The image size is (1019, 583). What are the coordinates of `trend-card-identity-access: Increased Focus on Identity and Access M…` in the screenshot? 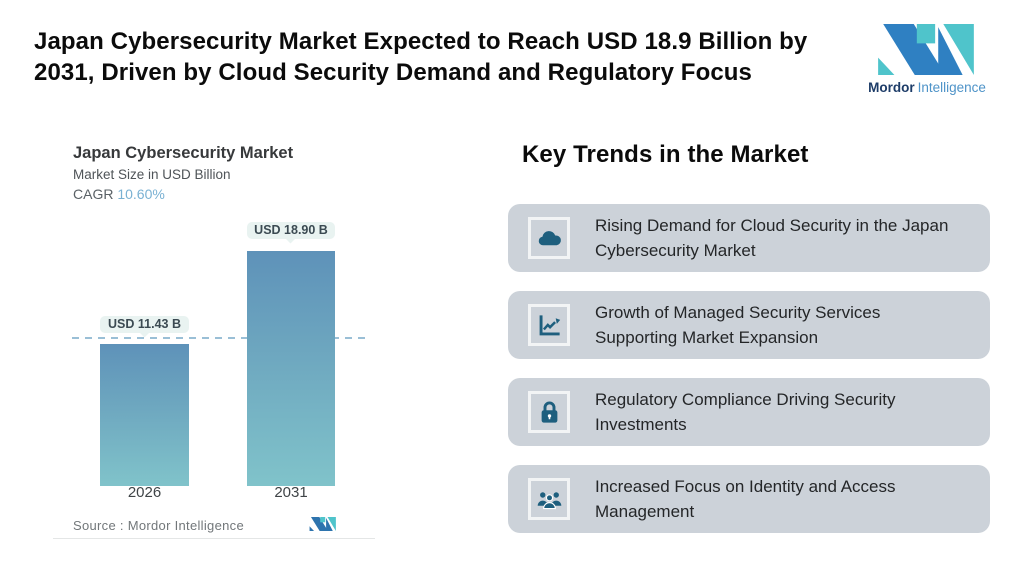 It's located at (749, 499).